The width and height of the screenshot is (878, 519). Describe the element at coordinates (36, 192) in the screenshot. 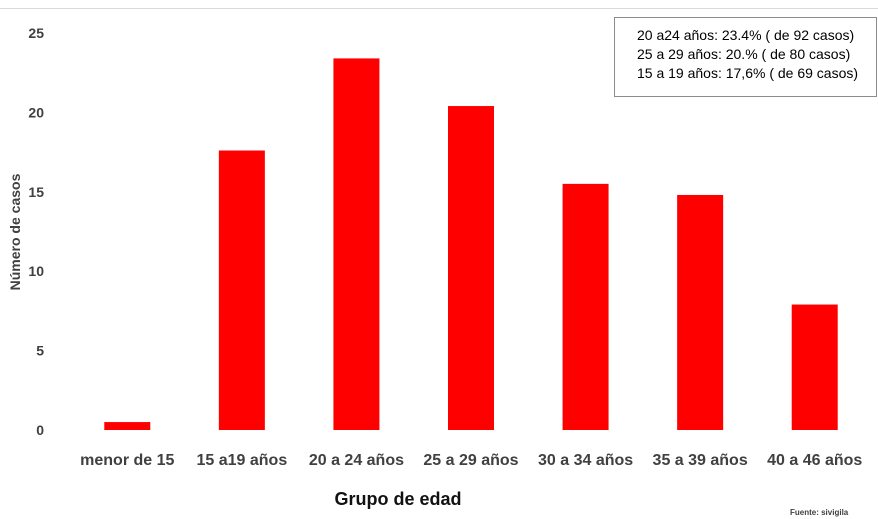

I see `y-tick-label: 15` at that location.